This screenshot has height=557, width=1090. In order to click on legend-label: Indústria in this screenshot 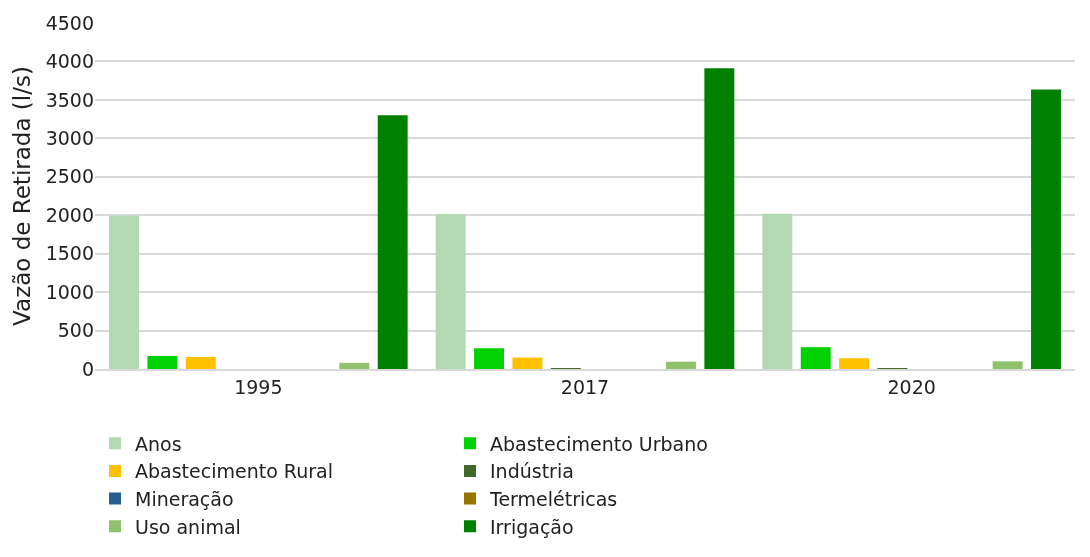, I will do `click(532, 471)`.